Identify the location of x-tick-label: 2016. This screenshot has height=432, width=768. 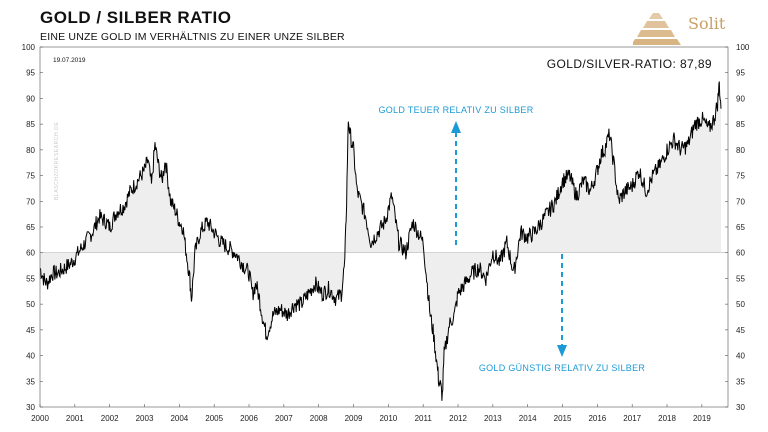
(597, 418).